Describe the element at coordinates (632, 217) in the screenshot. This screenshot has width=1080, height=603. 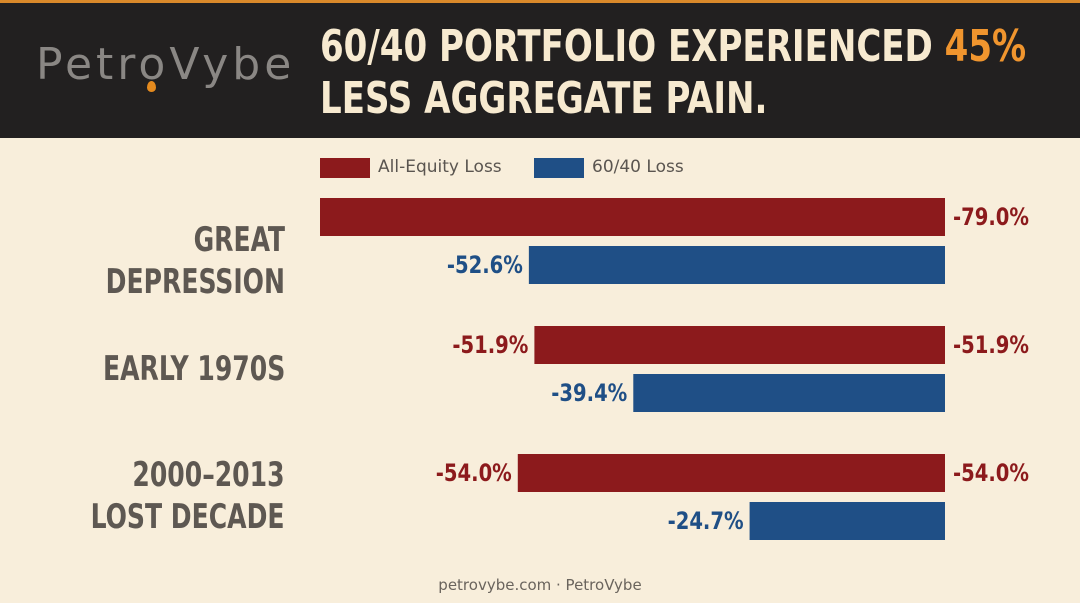
I see `bar-all-equity-loss-great-depression` at that location.